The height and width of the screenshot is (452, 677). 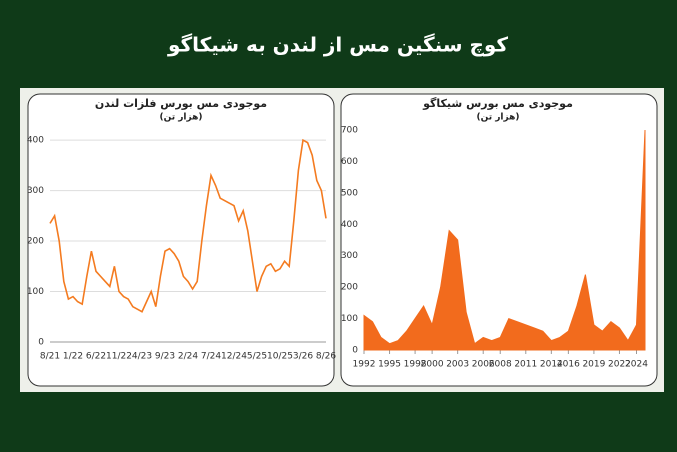 I want to click on x-tick-label: 1998, so click(x=415, y=365).